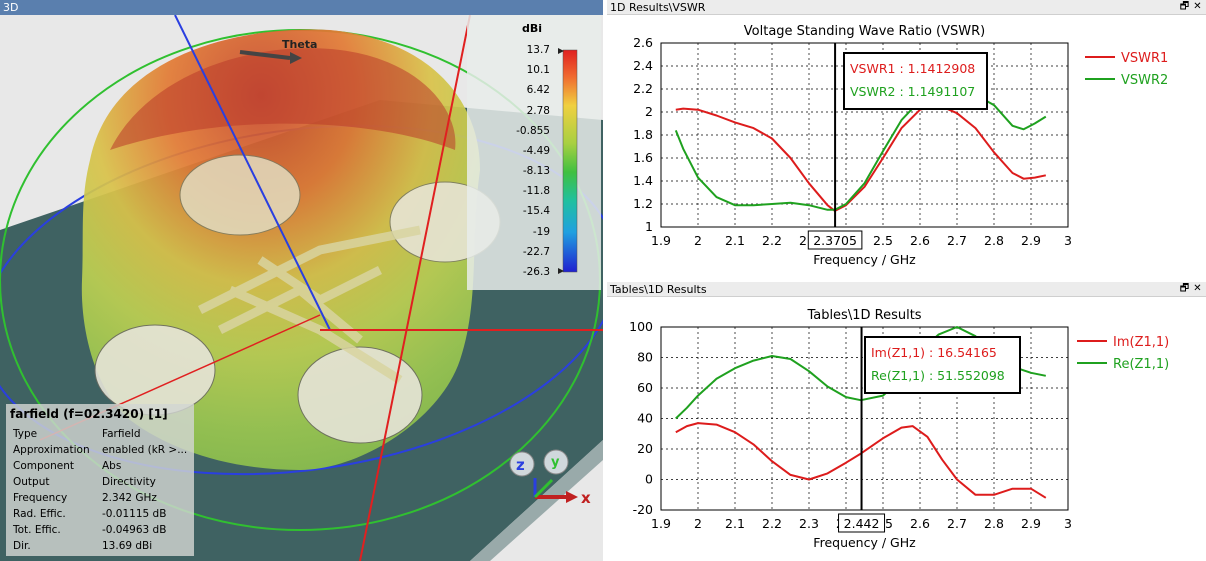  Describe the element at coordinates (536, 191) in the screenshot. I see `colorbar-label: -11.8` at that location.